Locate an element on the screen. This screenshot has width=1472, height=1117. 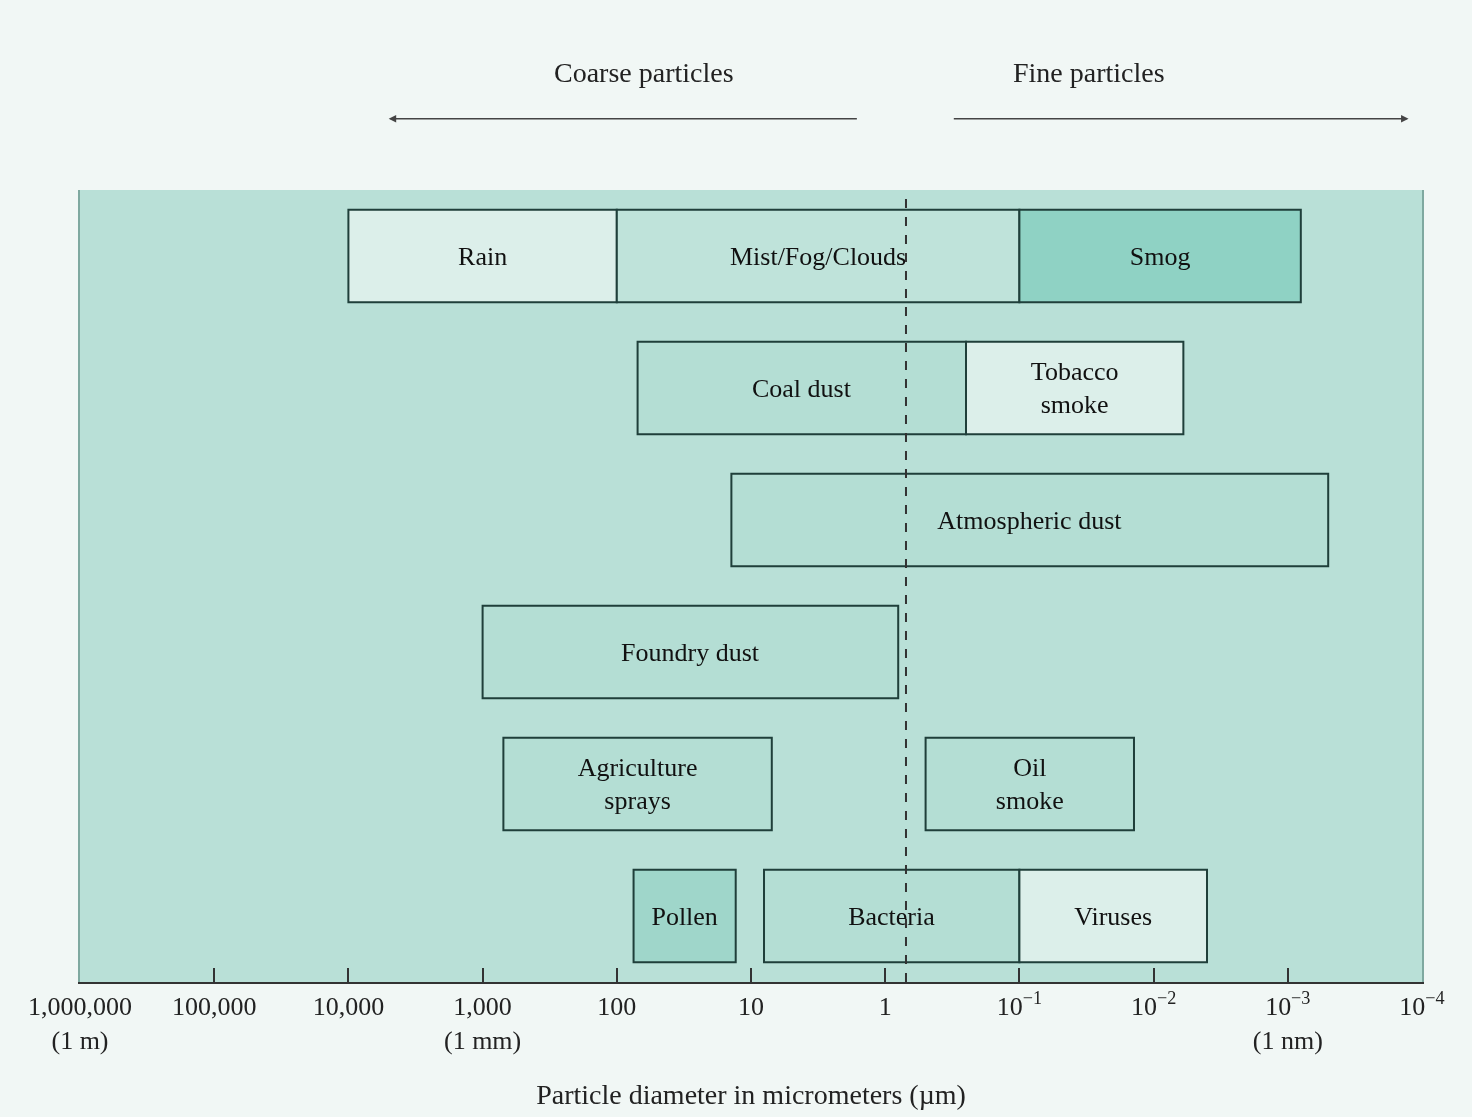
x-tick-label: 10$^{−2}$ is located at coordinates (1153, 1005).